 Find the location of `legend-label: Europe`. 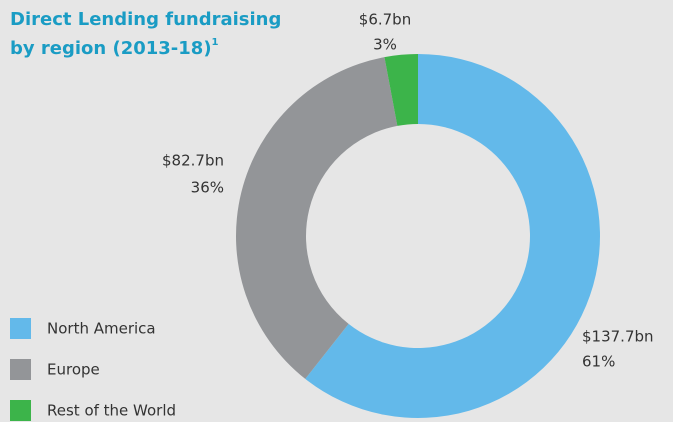

legend-label: Europe is located at coordinates (73, 370).